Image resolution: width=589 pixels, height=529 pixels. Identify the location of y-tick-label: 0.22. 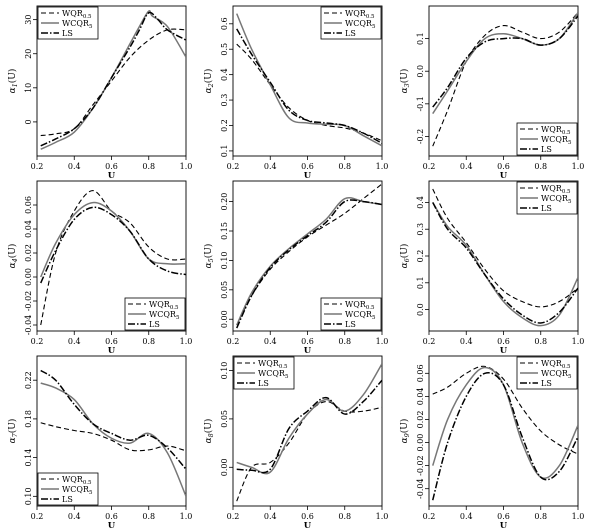
(28, 380).